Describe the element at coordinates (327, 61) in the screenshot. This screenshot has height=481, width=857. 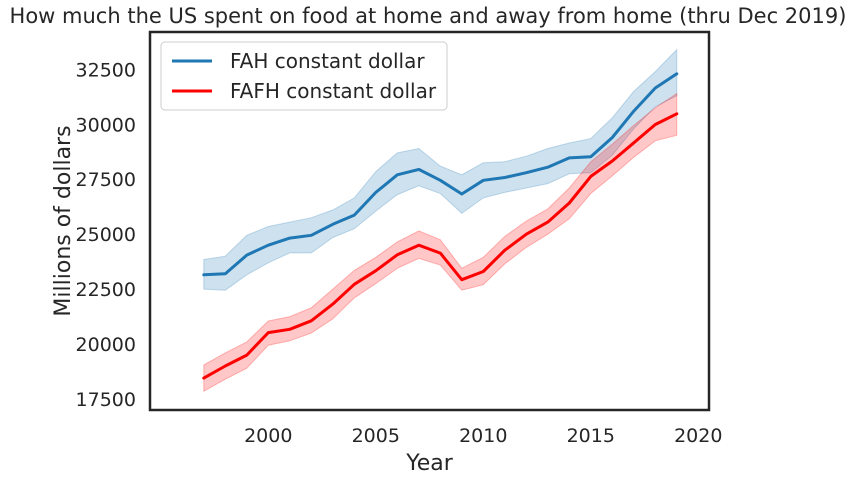
I see `legend-label-1: FAH constant dollar` at that location.